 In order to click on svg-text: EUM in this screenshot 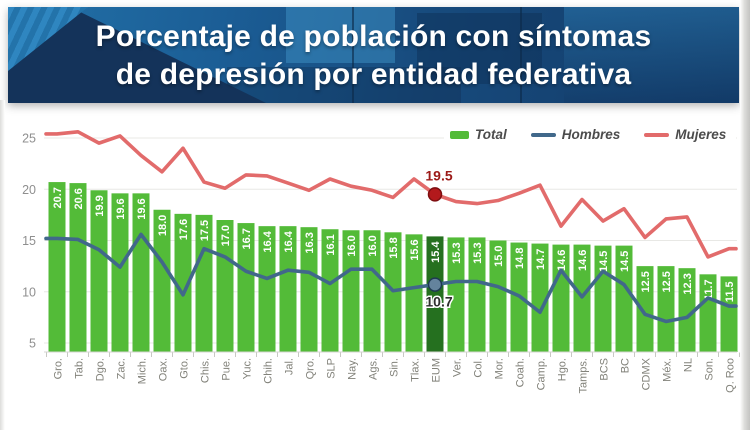, I will do `click(437, 370)`.